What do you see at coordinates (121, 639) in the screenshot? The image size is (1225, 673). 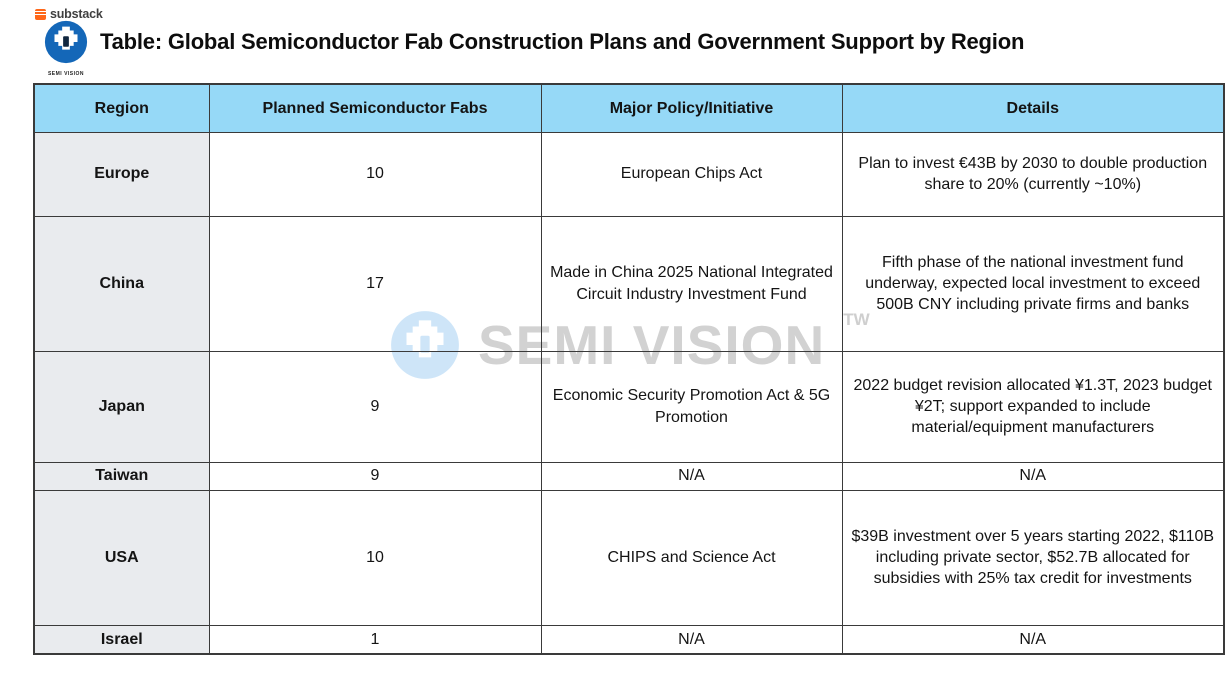 I see `region-cell: Israel` at bounding box center [121, 639].